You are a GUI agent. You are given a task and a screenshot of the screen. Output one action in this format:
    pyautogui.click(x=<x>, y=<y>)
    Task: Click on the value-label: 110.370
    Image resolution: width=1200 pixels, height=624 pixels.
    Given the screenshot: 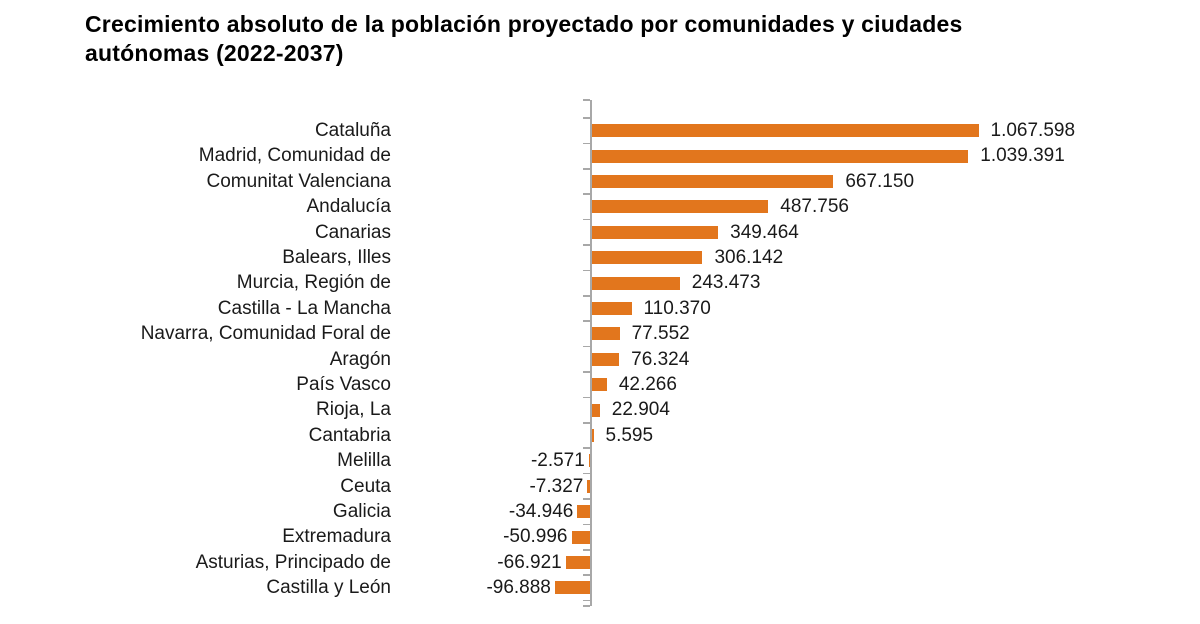 What is the action you would take?
    pyautogui.click(x=677, y=308)
    